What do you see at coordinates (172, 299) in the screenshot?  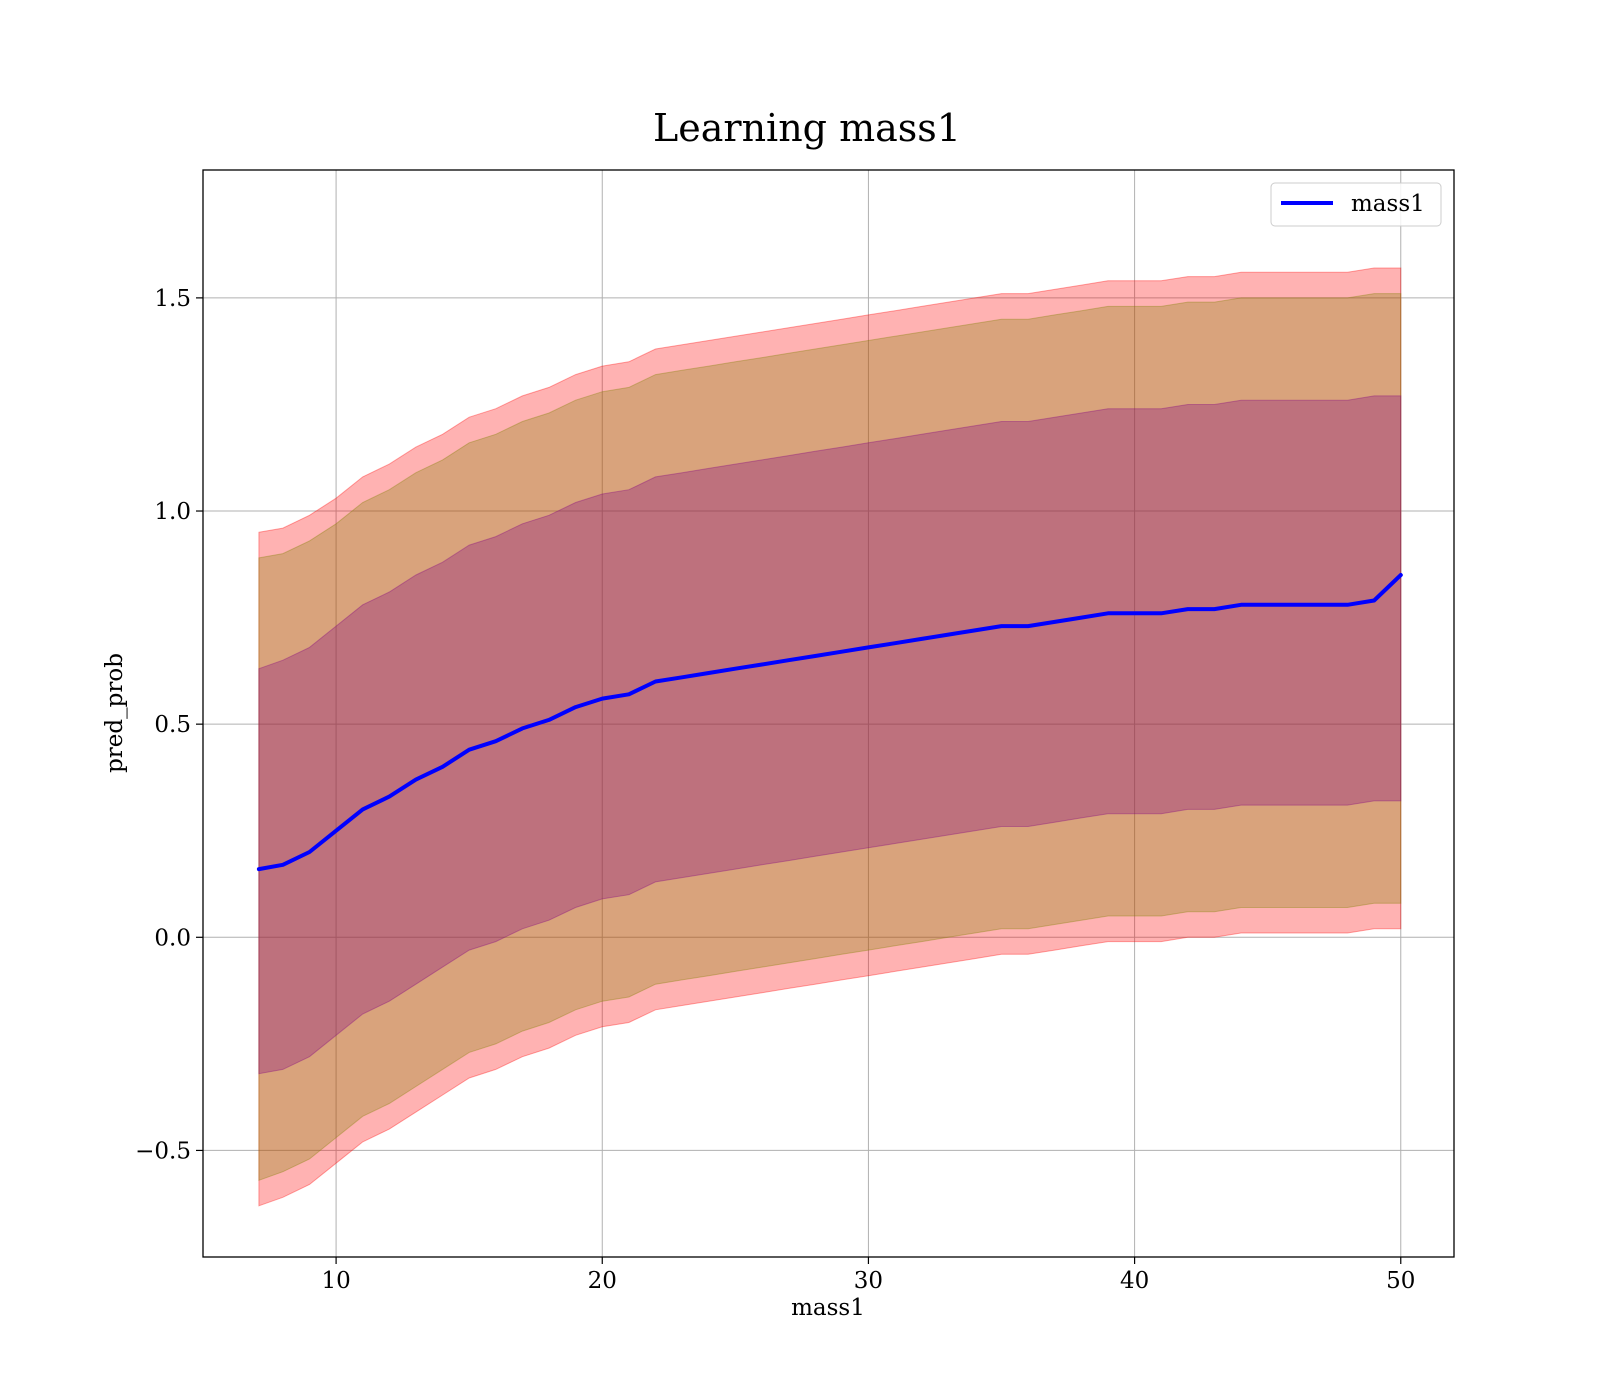 I see `y-tick-label-4: 1.5` at bounding box center [172, 299].